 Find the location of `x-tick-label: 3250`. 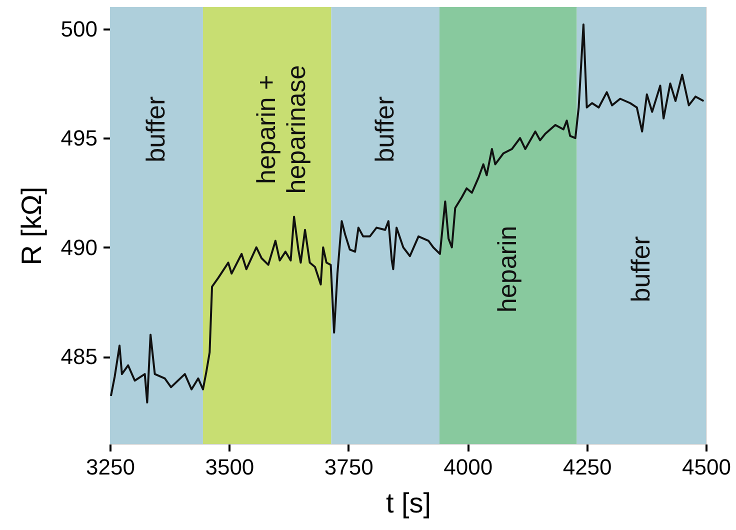

x-tick-label: 3250 is located at coordinates (110, 467).